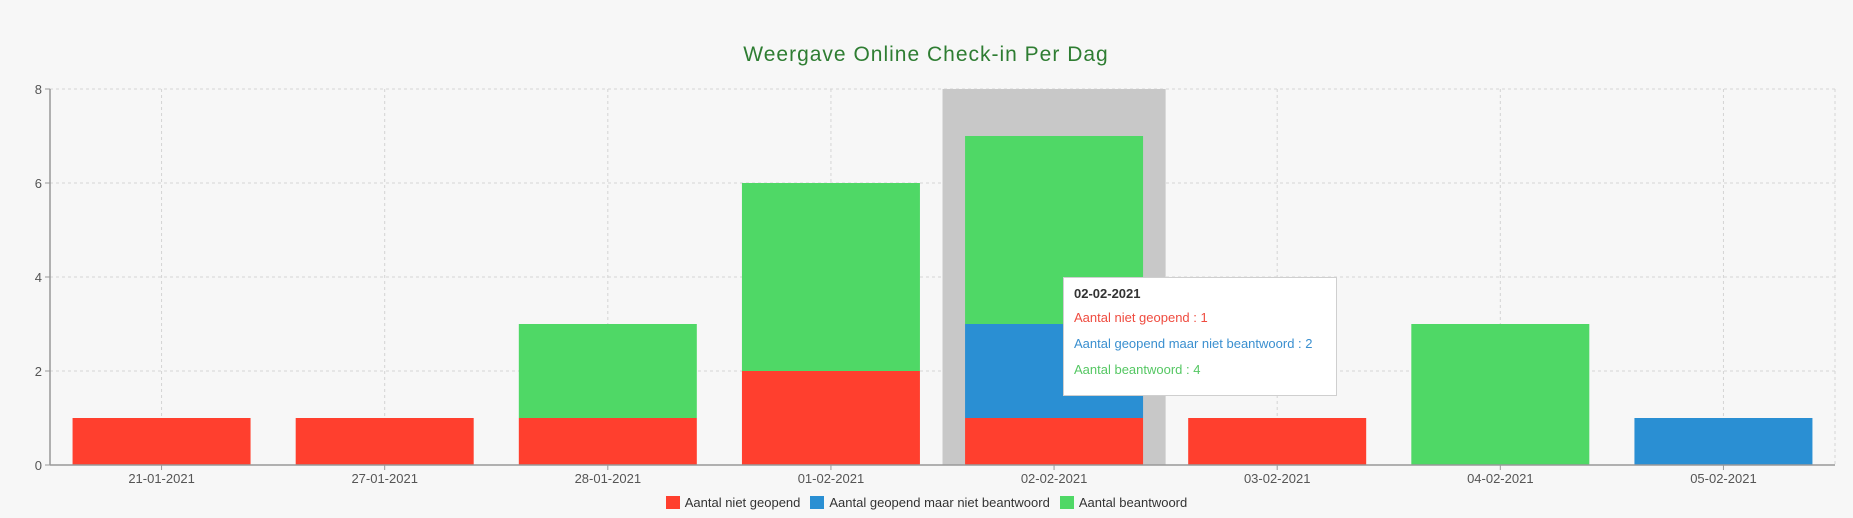 The height and width of the screenshot is (518, 1853). Describe the element at coordinates (384, 478) in the screenshot. I see `x-tick-label: 27-01-2021` at that location.